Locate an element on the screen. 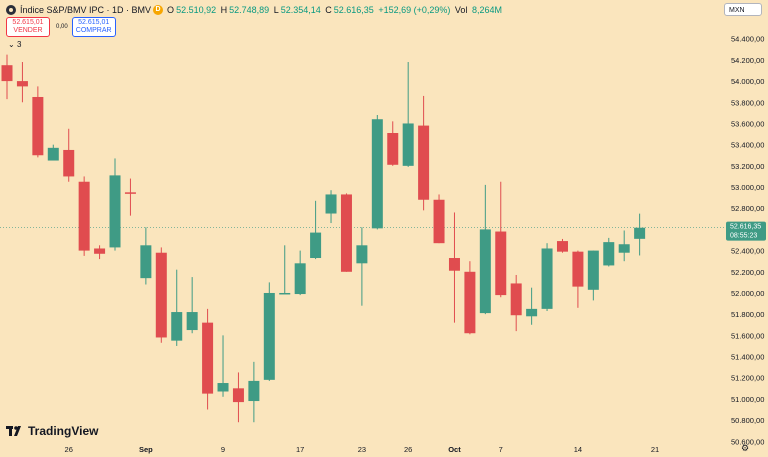 The height and width of the screenshot is (457, 768). data-delayed-icon: D is located at coordinates (158, 10).